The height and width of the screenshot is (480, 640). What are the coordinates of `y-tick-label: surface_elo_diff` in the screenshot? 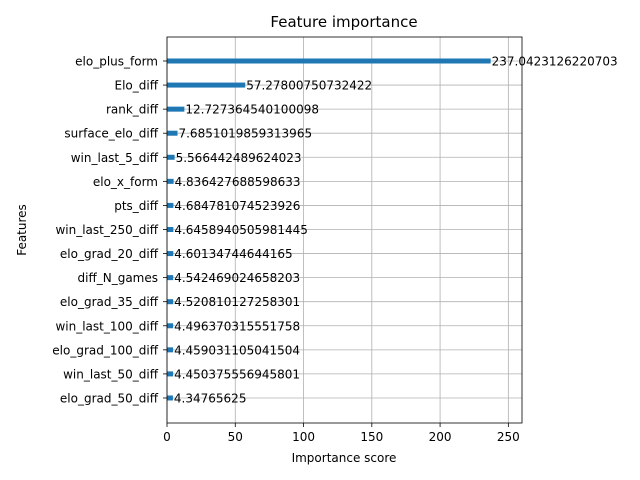 It's located at (111, 134).